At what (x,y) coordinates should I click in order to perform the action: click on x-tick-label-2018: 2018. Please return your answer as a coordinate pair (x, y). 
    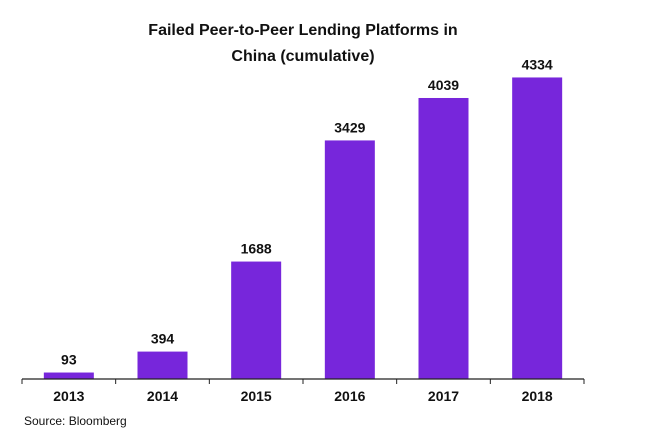
    Looking at the image, I should click on (537, 396).